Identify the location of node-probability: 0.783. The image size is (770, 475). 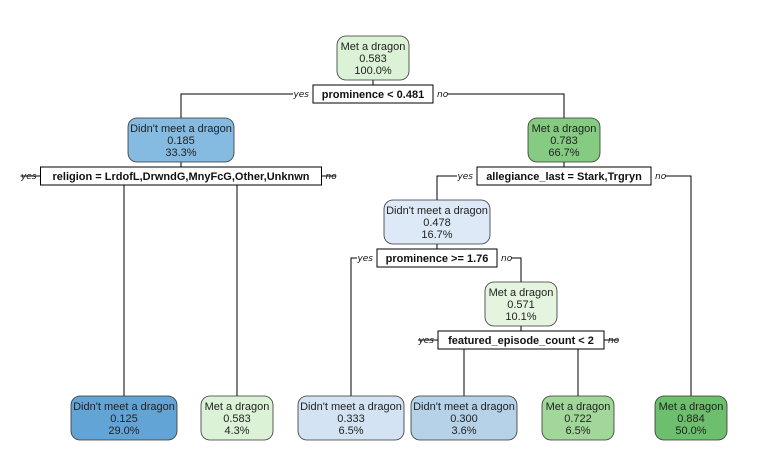
(564, 141).